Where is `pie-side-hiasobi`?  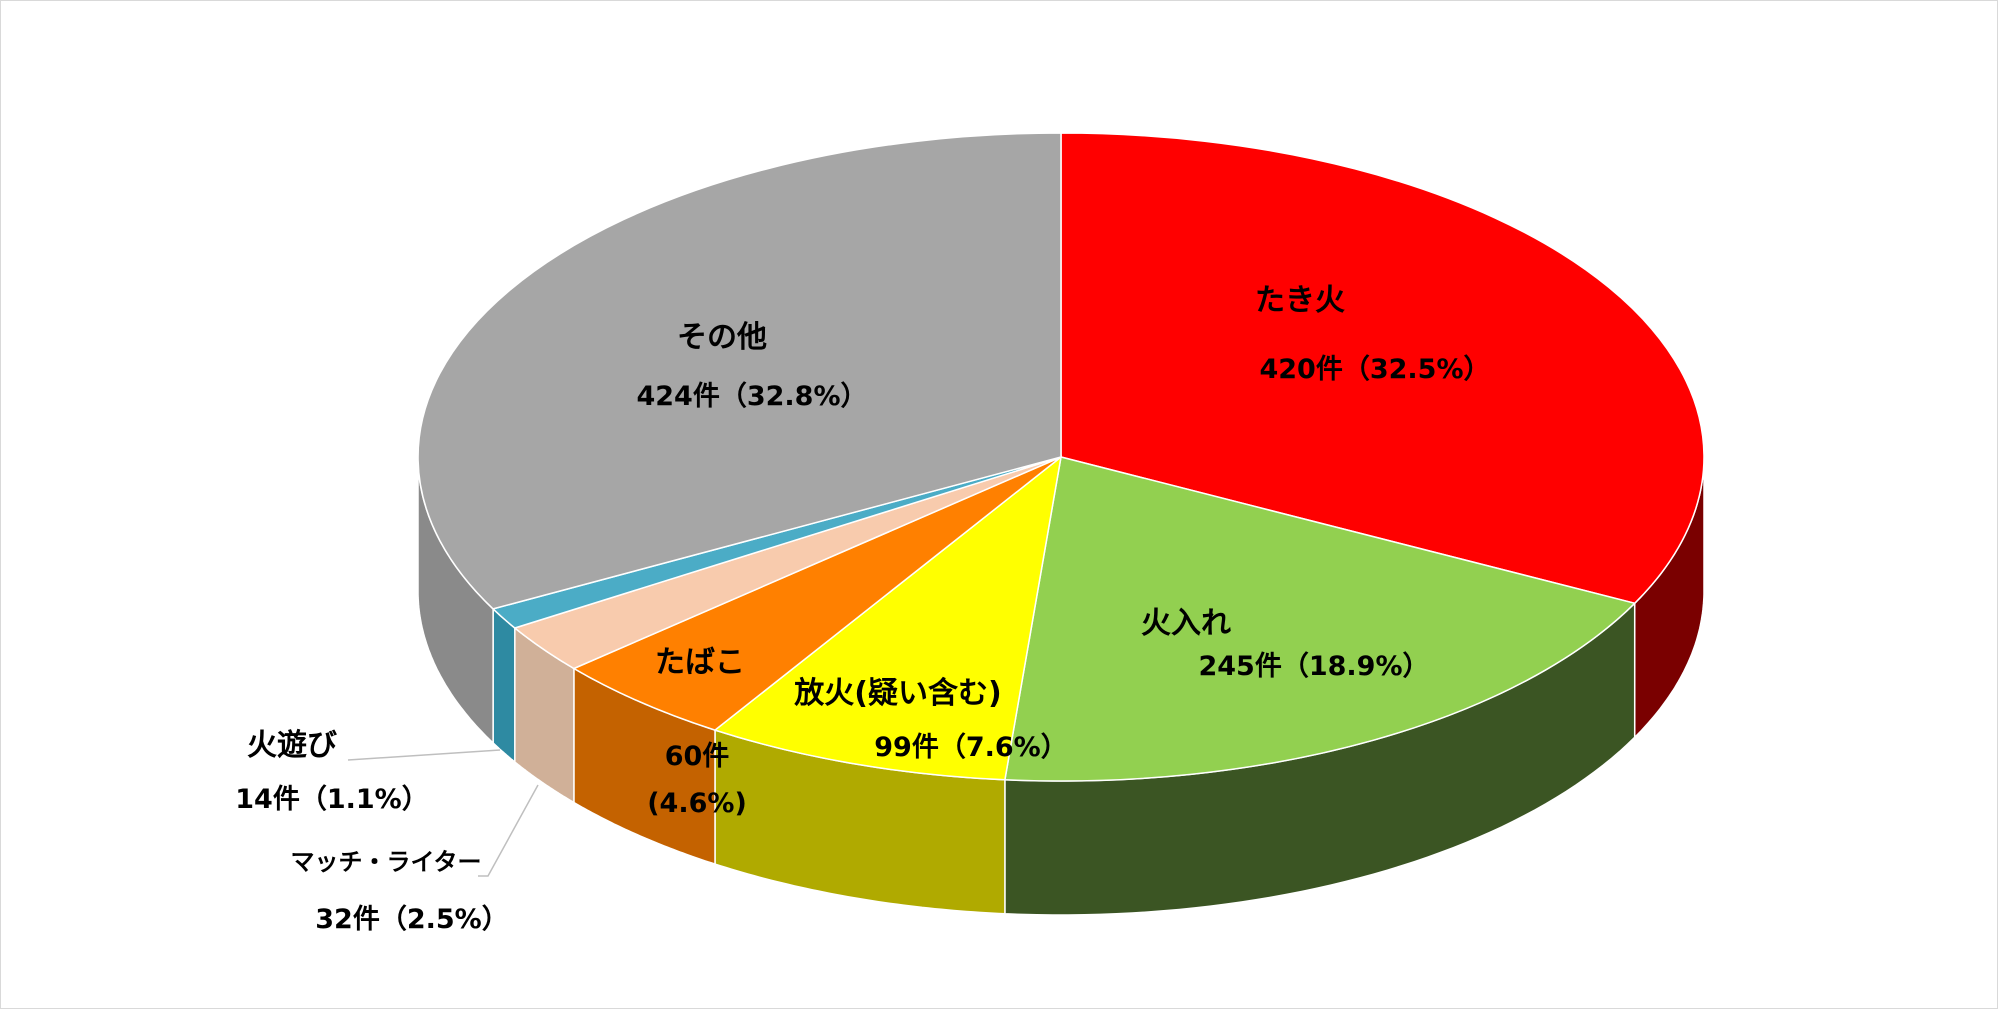 pie-side-hiasobi is located at coordinates (504, 685).